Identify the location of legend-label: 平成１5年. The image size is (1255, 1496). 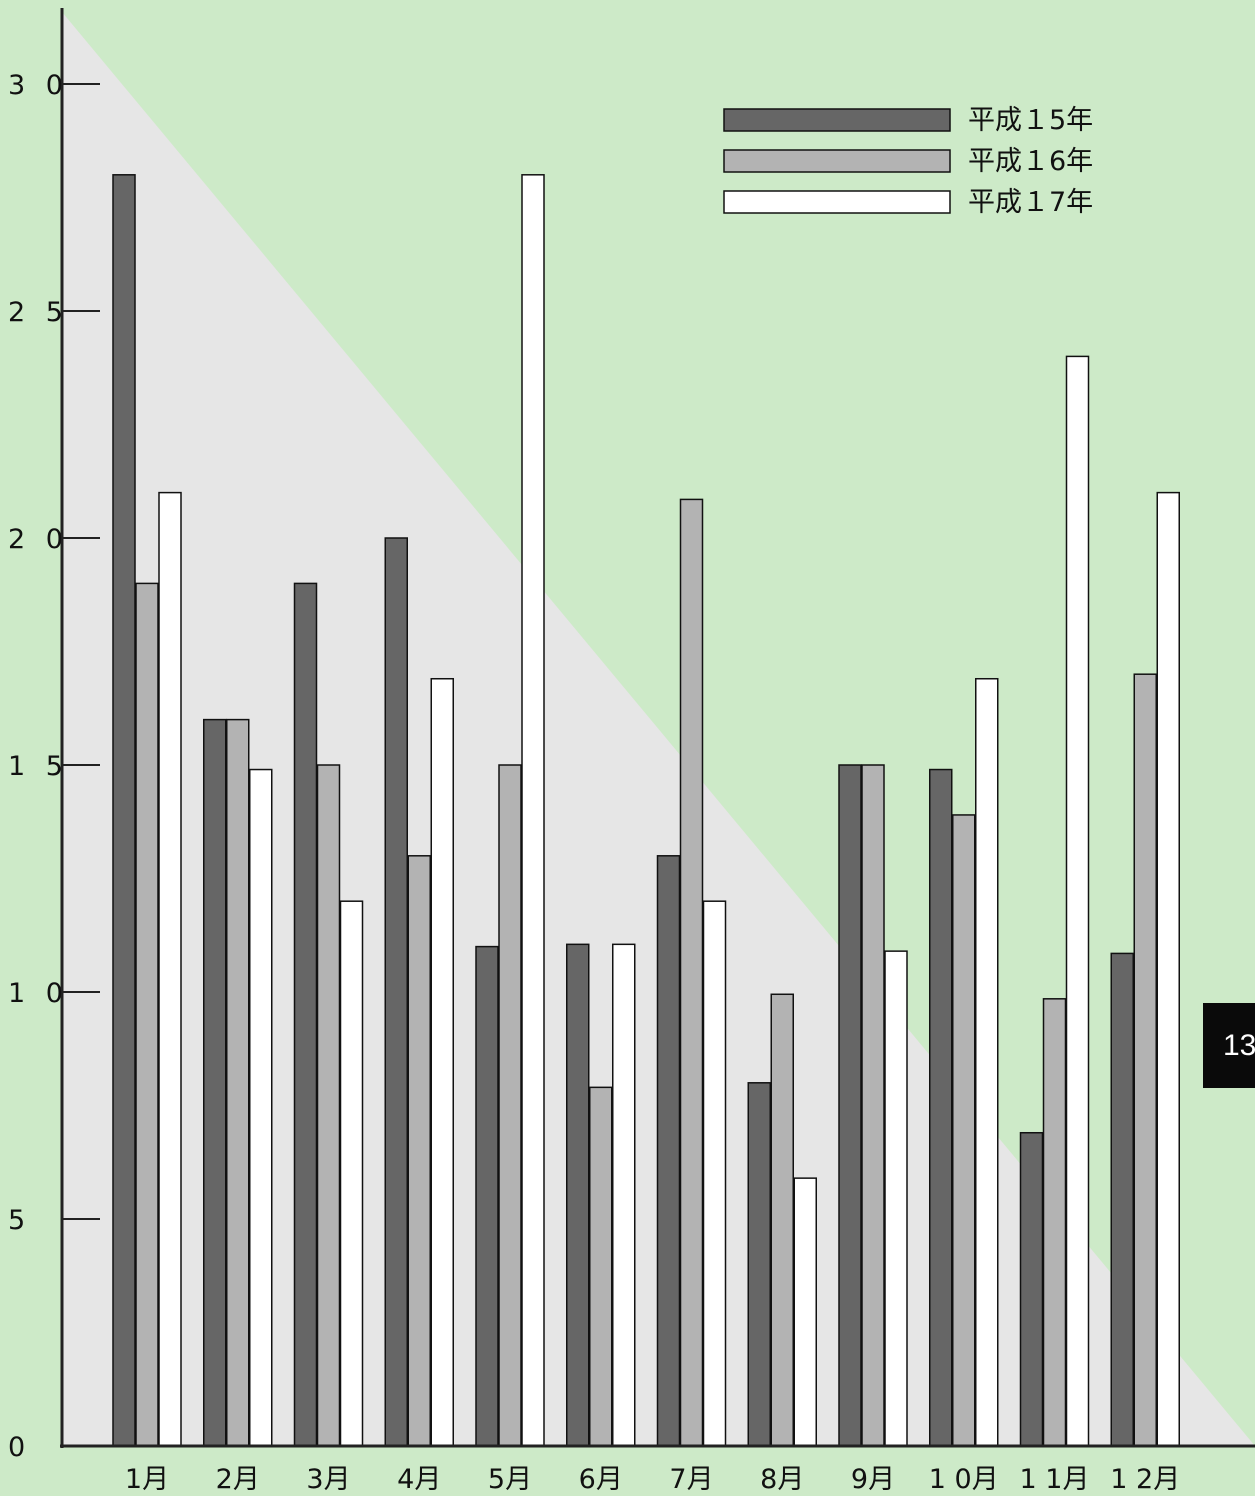
(1030, 120).